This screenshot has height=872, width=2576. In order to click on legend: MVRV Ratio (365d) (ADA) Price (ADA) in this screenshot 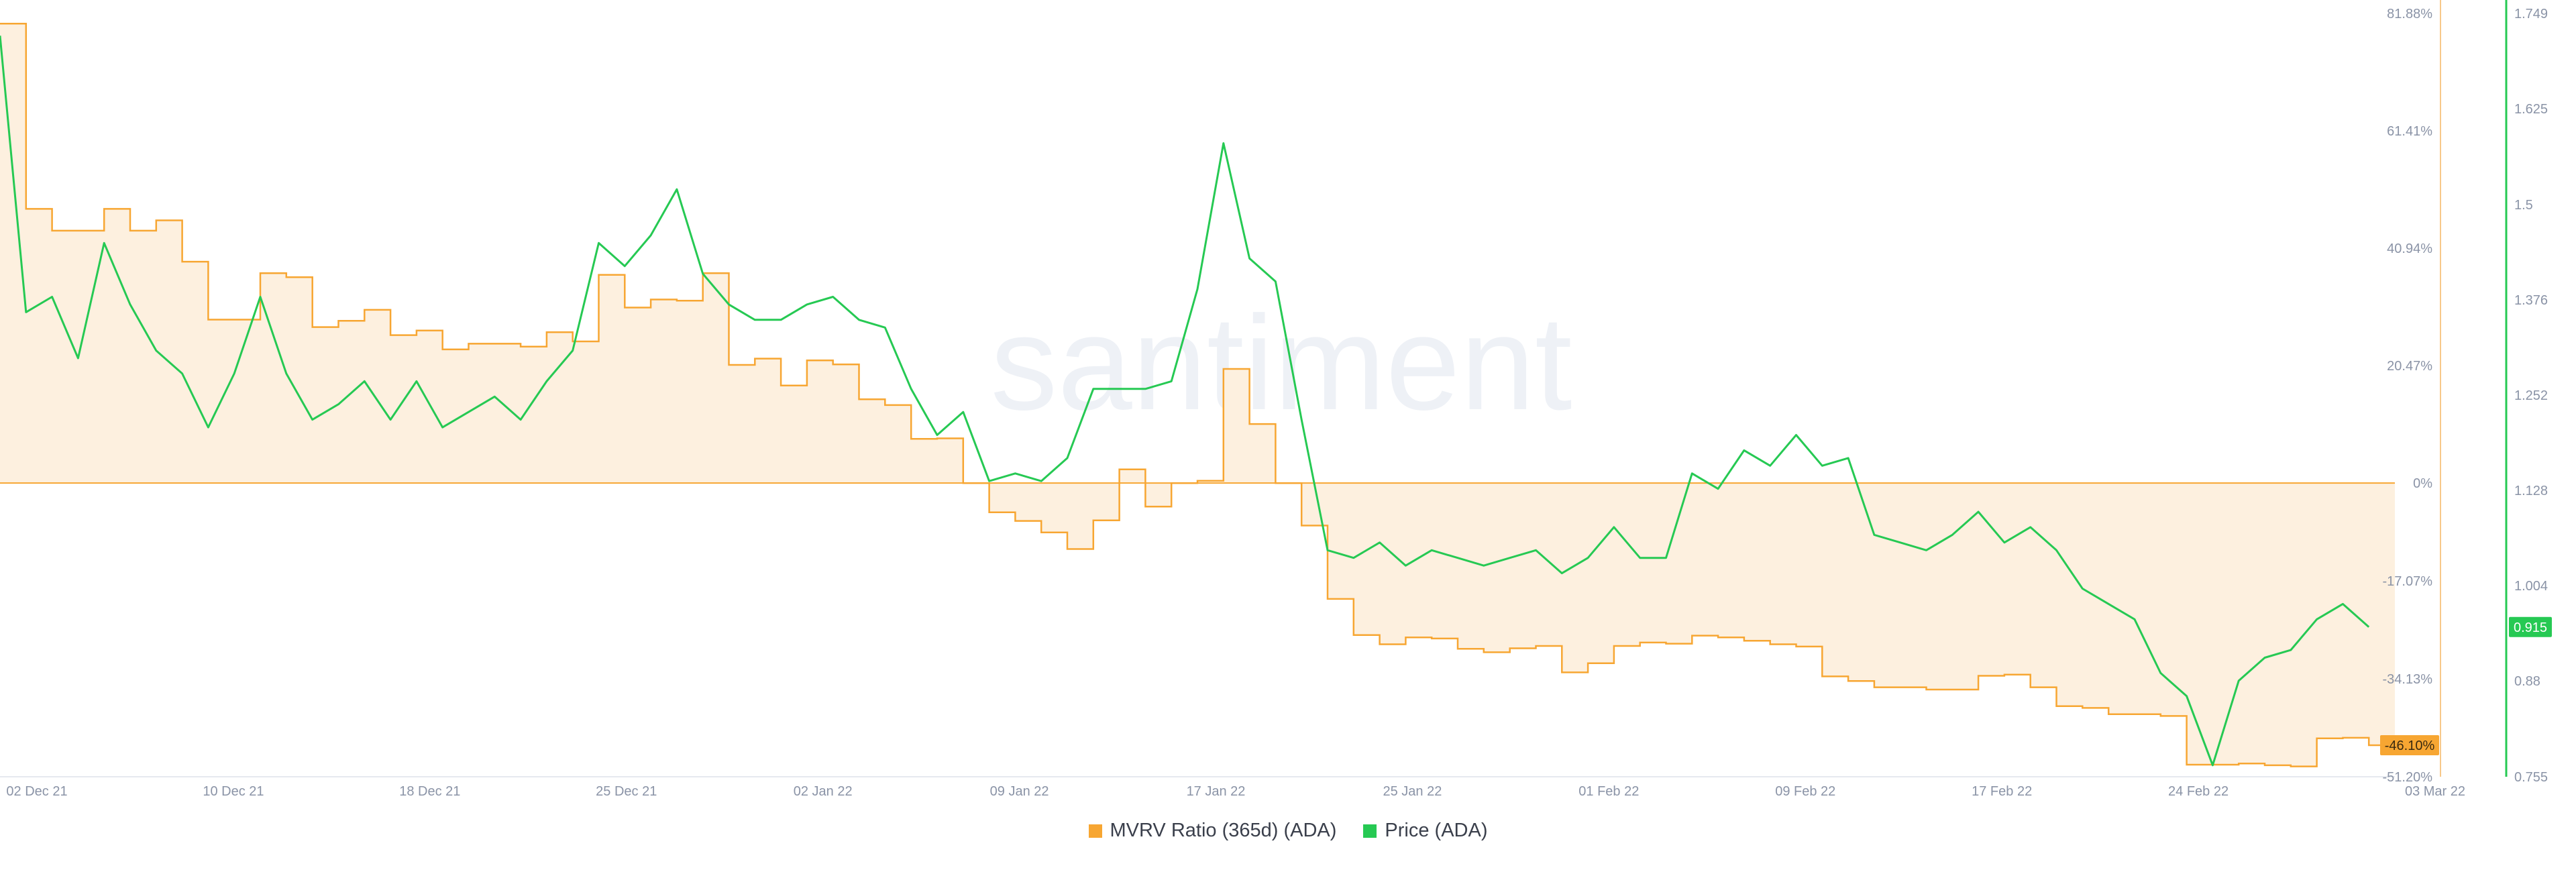, I will do `click(1288, 831)`.